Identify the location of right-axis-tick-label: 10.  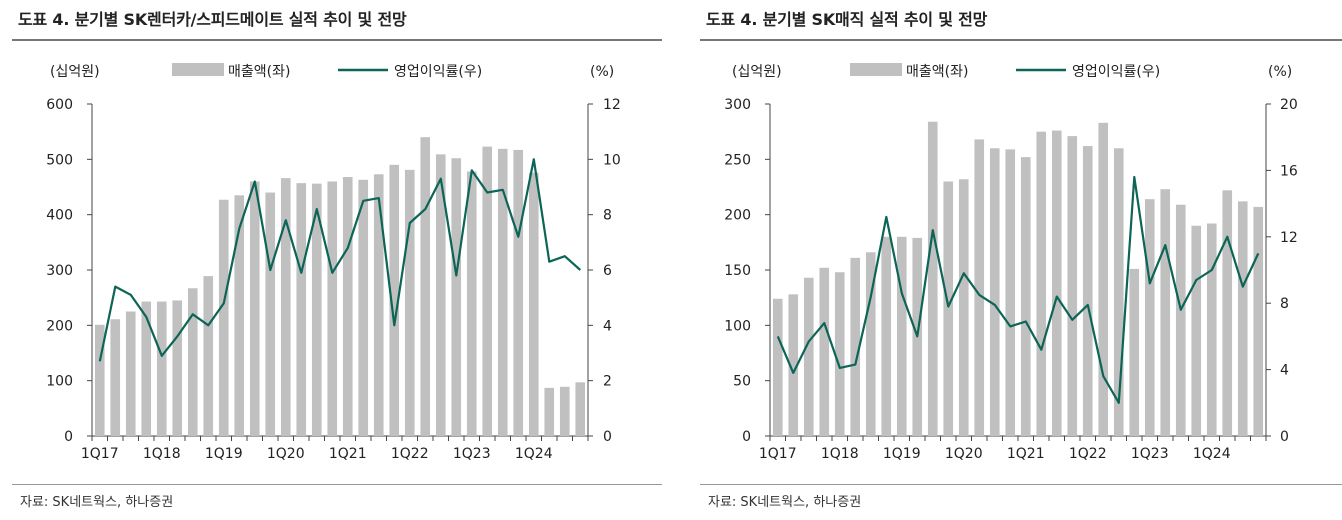
(612, 160).